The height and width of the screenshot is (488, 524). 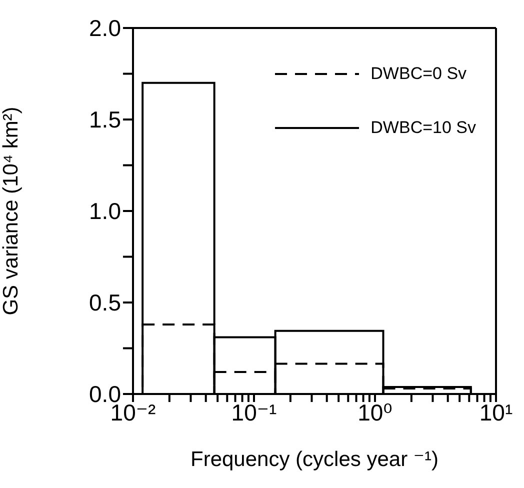 What do you see at coordinates (105, 119) in the screenshot?
I see `y-tick-label: 1.5` at bounding box center [105, 119].